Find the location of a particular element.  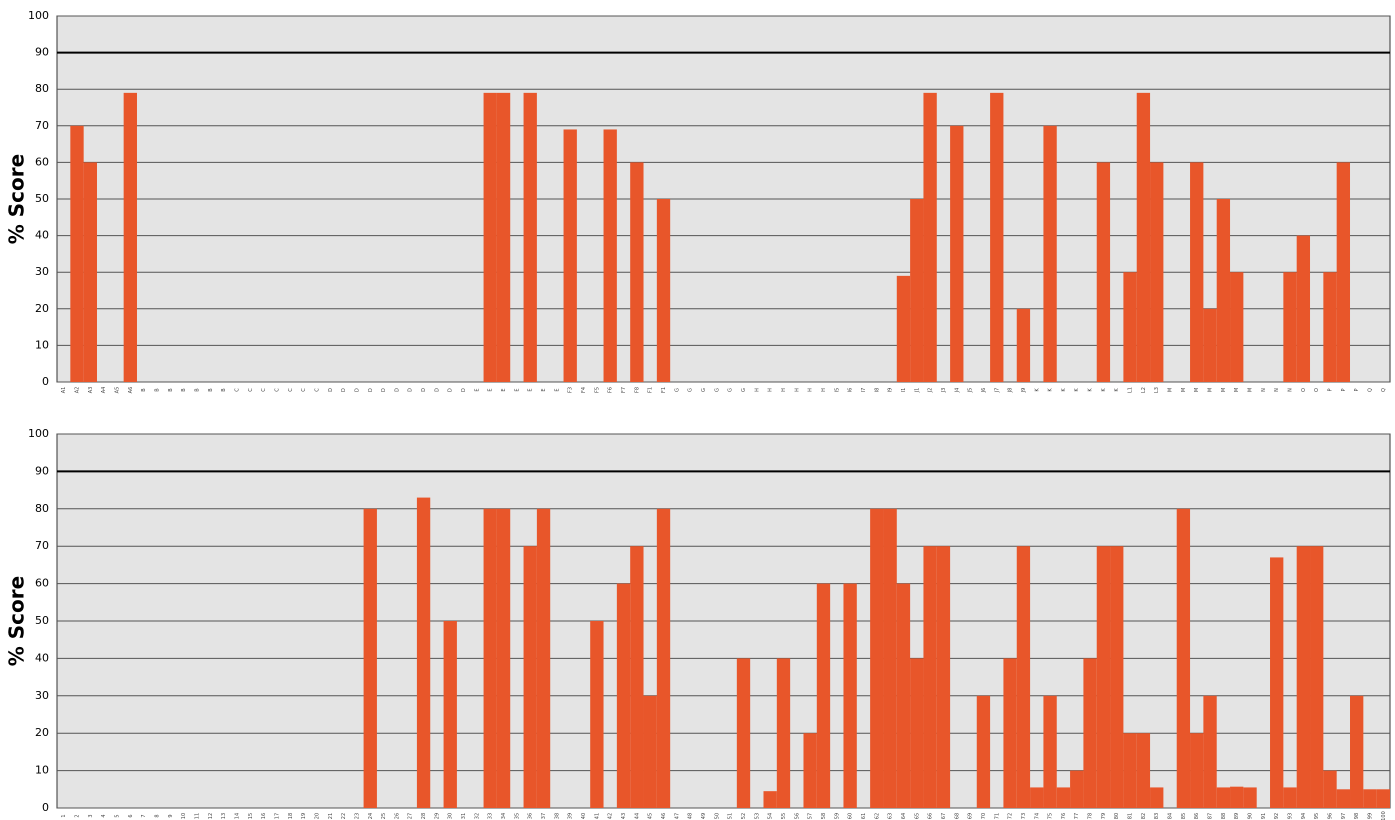

x-tick-label: 88 is located at coordinates (1224, 816).